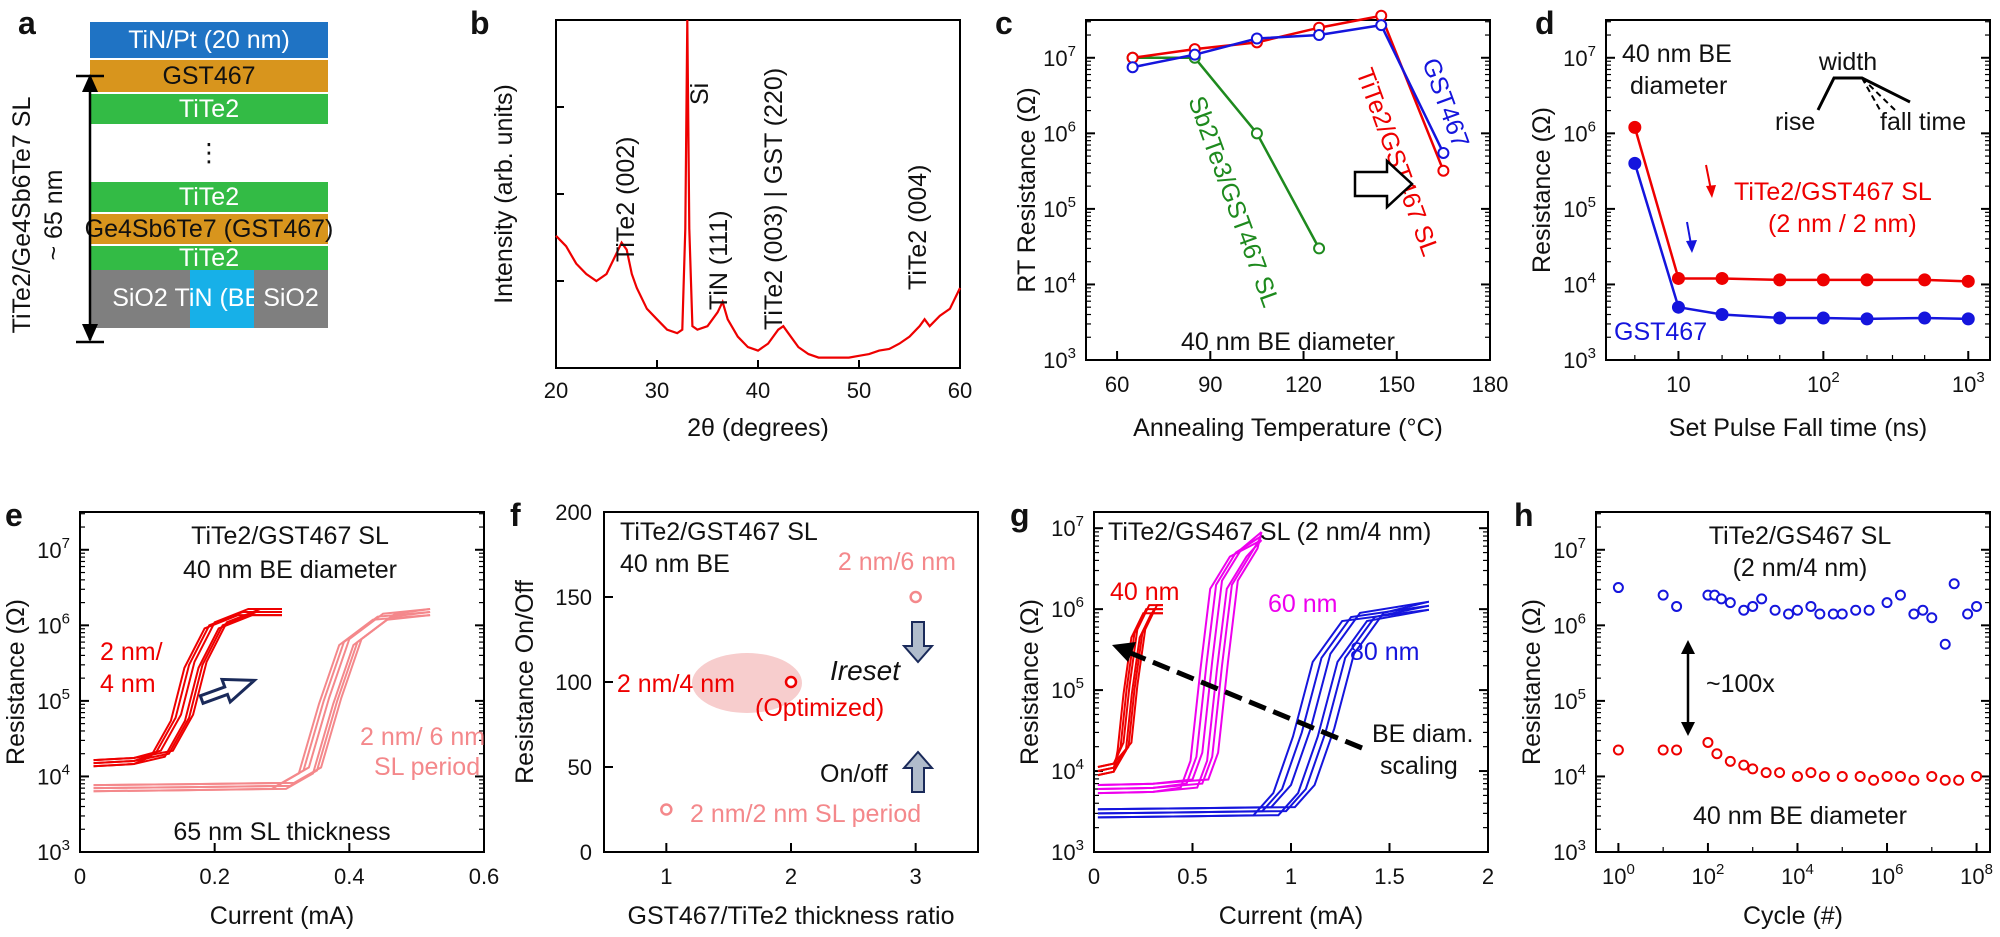 Image resolution: width=2000 pixels, height=937 pixels. What do you see at coordinates (758, 390) in the screenshot?
I see `tick-label-b: 40` at bounding box center [758, 390].